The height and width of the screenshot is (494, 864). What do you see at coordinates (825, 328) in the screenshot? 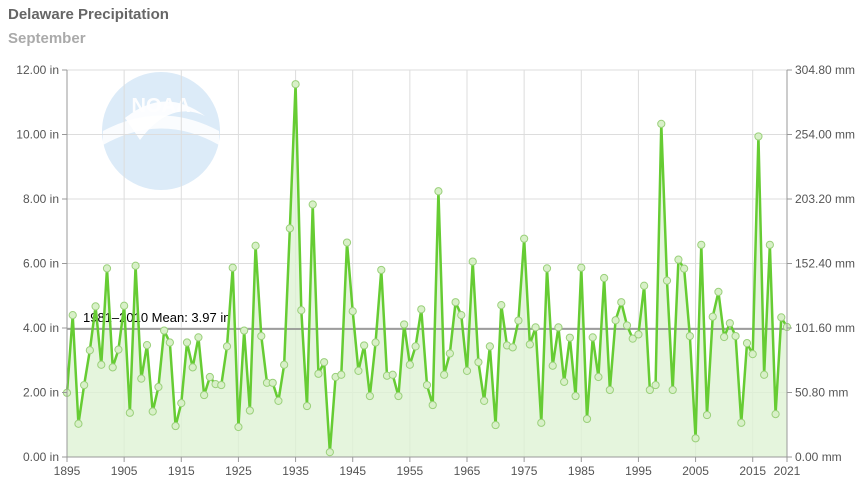
I see `y-tick-label-right: 101.60 mm` at bounding box center [825, 328].